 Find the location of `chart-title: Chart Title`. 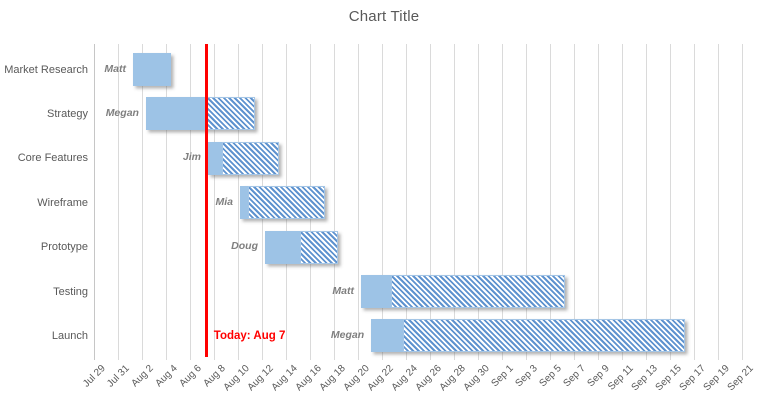

chart-title: Chart Title is located at coordinates (384, 16).